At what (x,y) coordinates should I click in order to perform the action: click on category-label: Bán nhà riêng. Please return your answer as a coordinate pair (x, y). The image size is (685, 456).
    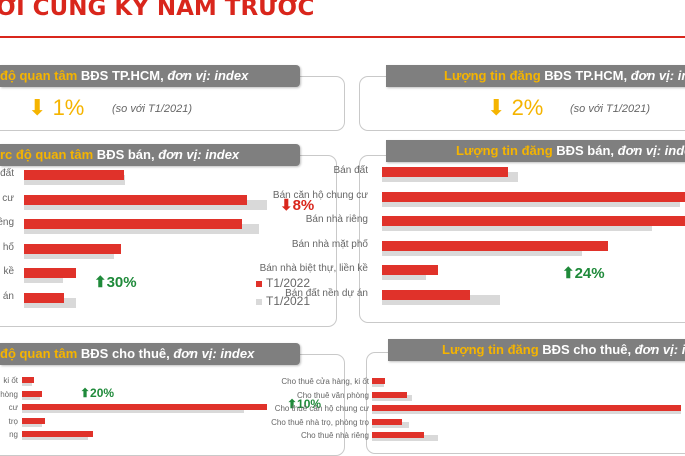
    Looking at the image, I should click on (336, 219).